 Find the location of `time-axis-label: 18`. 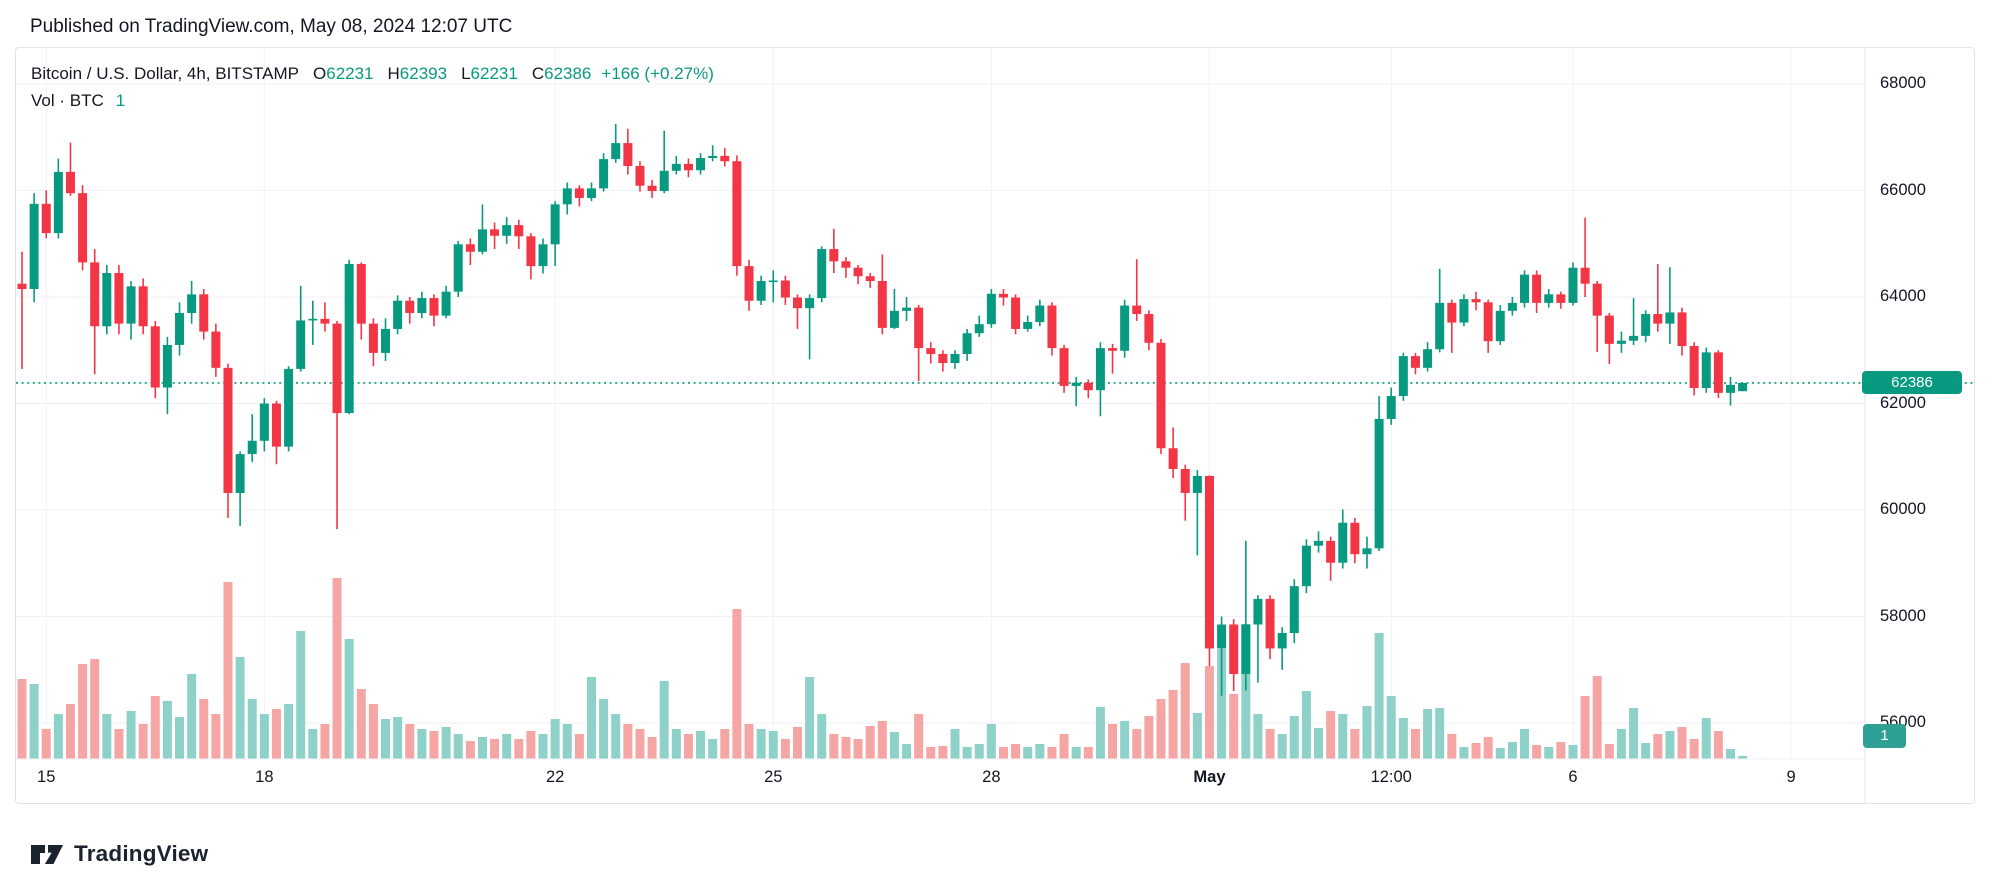

time-axis-label: 18 is located at coordinates (264, 777).